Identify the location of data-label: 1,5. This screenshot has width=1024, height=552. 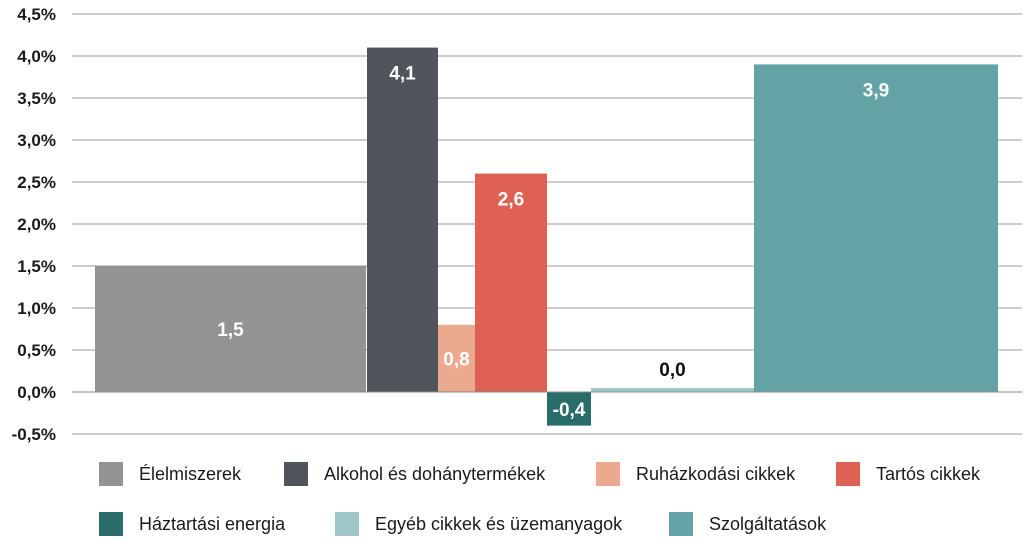
(230, 330).